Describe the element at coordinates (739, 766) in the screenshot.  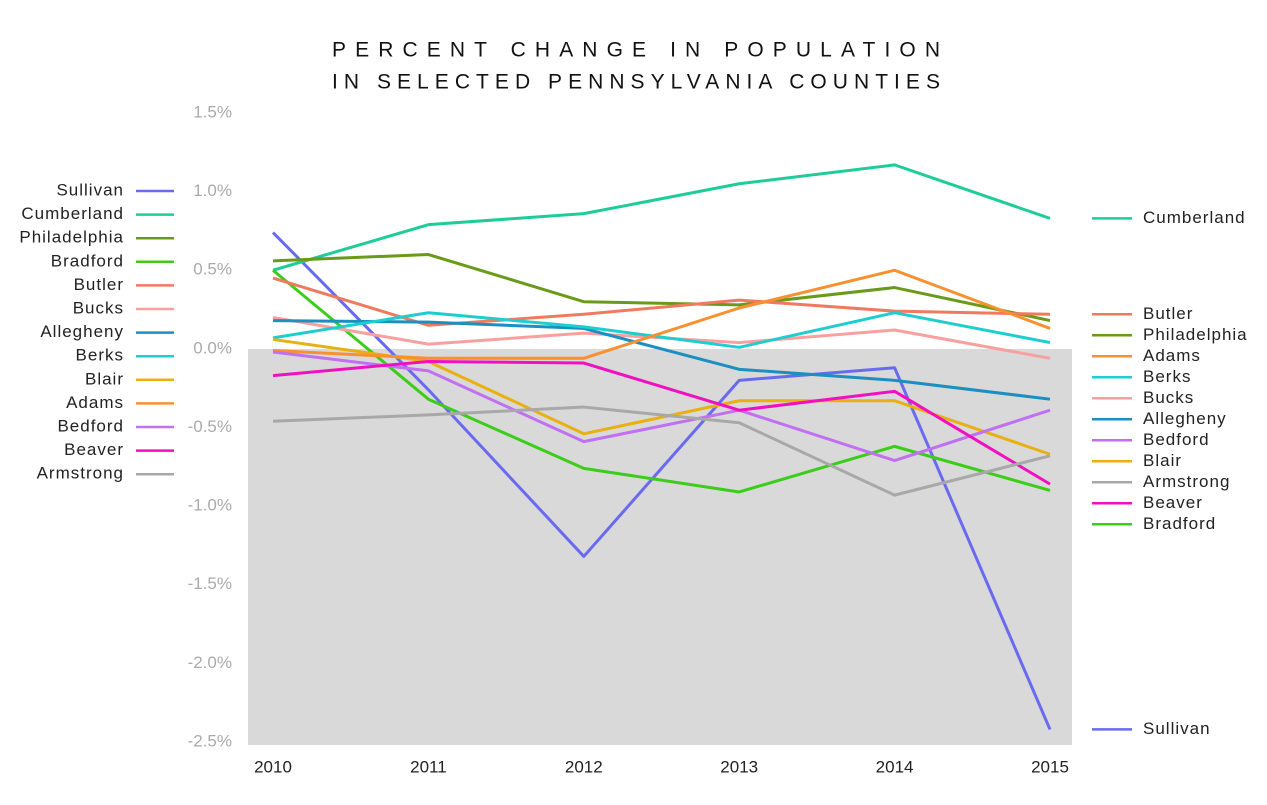
I see `x-tick-label: 2013` at that location.